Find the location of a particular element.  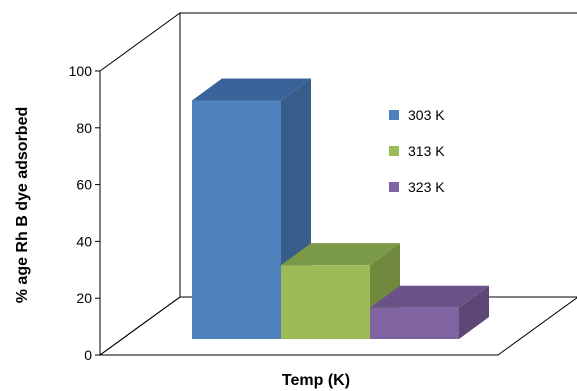

y-axis-ticks: 0 20 40 60 80 100 is located at coordinates (84, 213).